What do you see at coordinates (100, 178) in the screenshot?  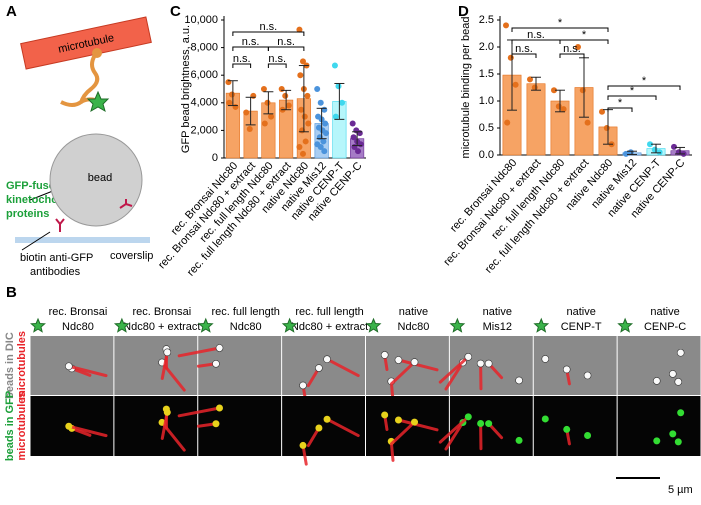 I see `bead-label: bead` at bounding box center [100, 178].